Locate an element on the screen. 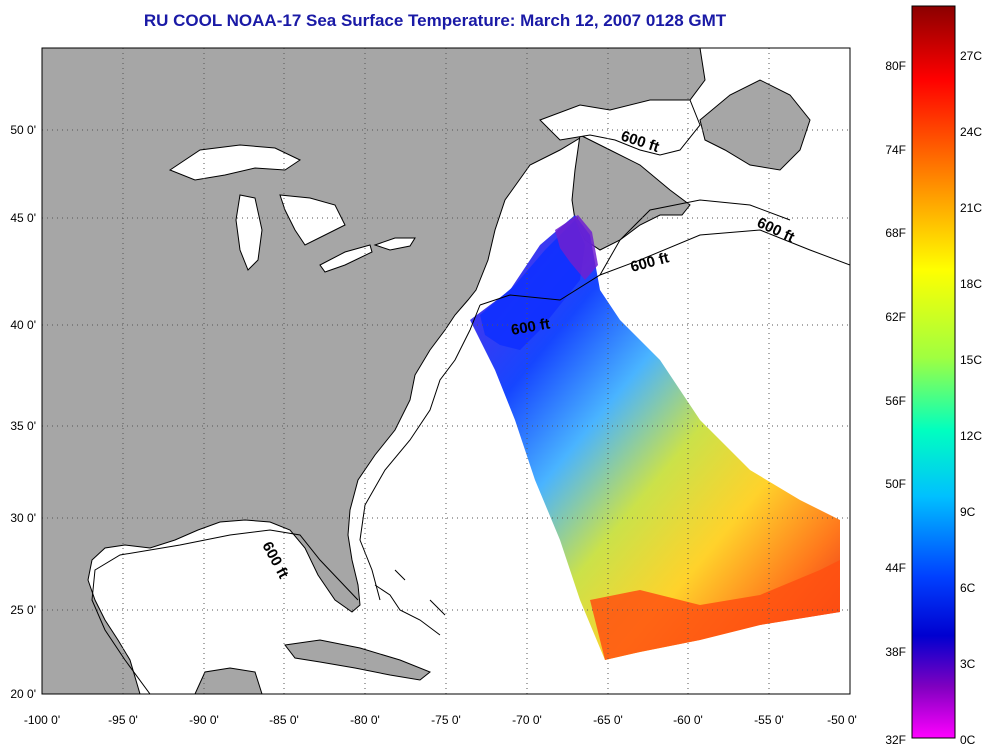  lake-ontario is located at coordinates (394, 244).